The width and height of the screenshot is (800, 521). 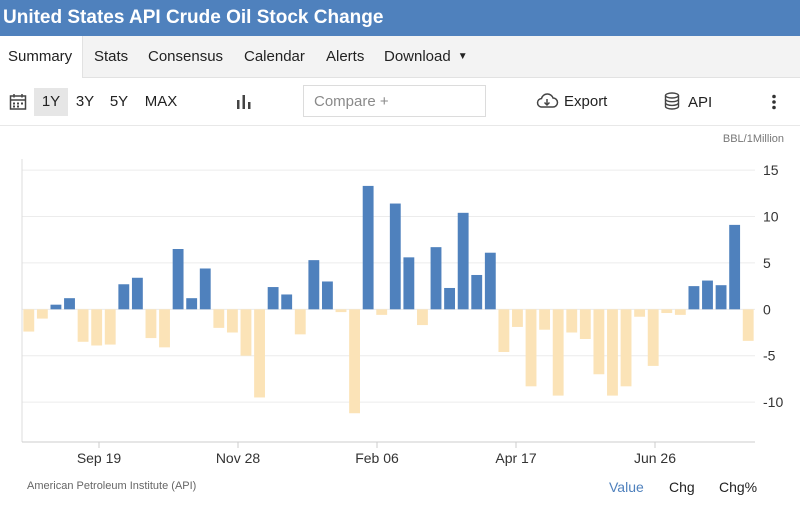 What do you see at coordinates (771, 170) in the screenshot?
I see `y-tick-label: 15` at bounding box center [771, 170].